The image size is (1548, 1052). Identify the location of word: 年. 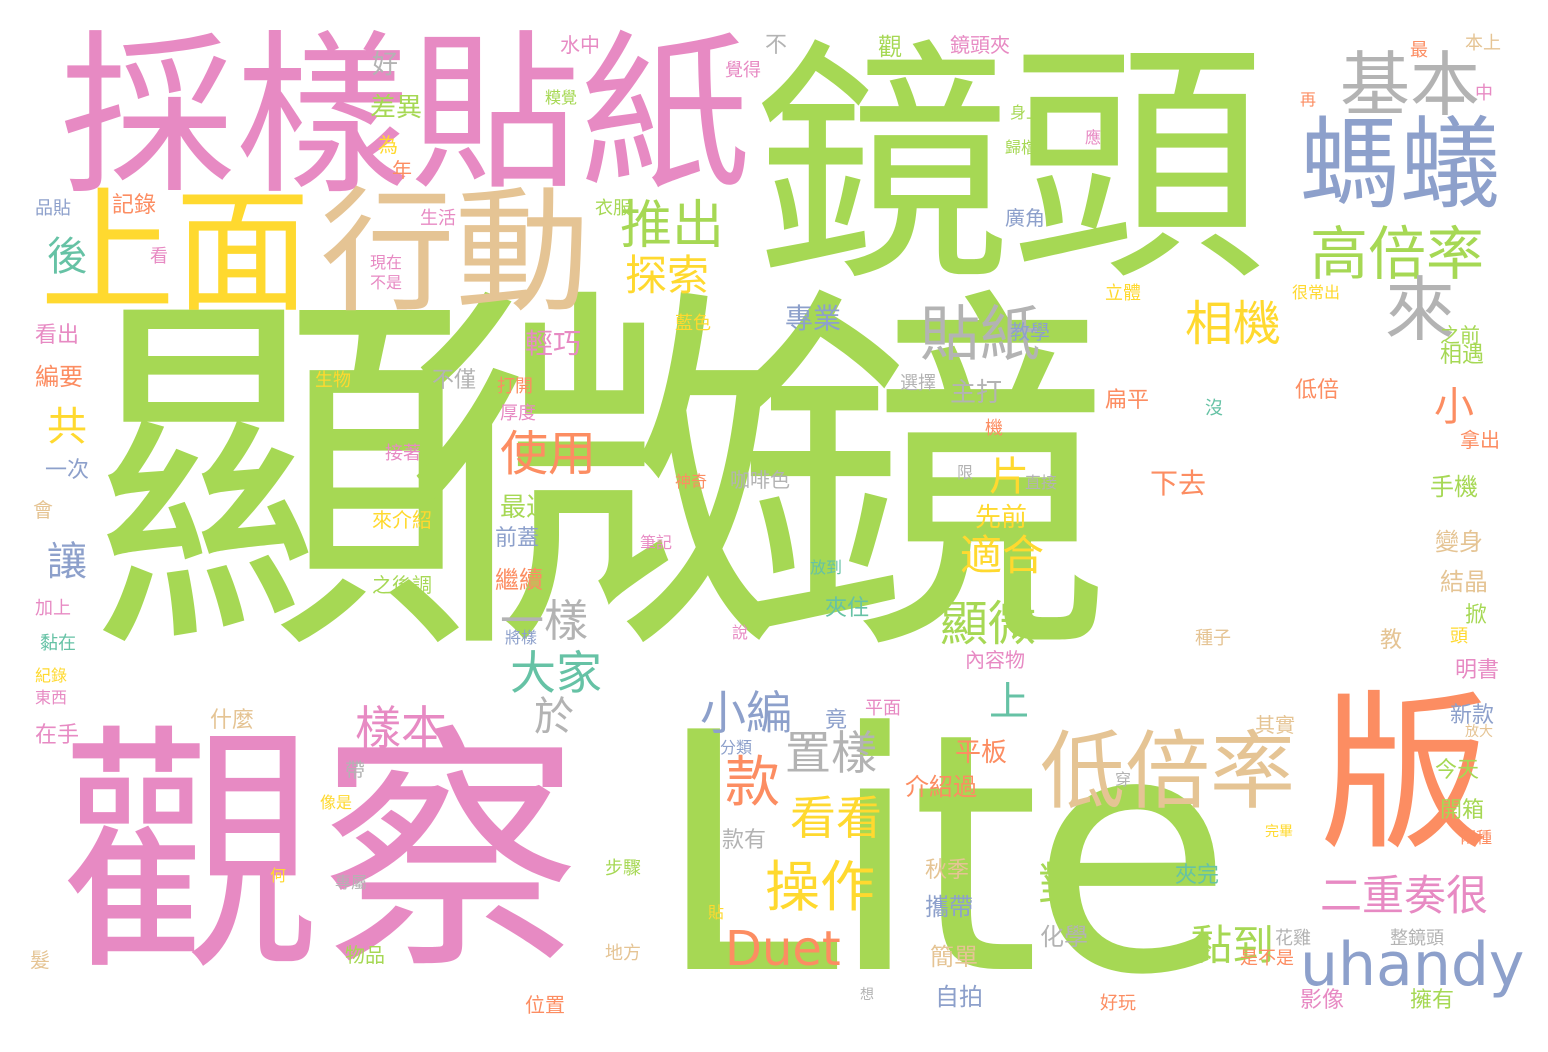
(402, 170).